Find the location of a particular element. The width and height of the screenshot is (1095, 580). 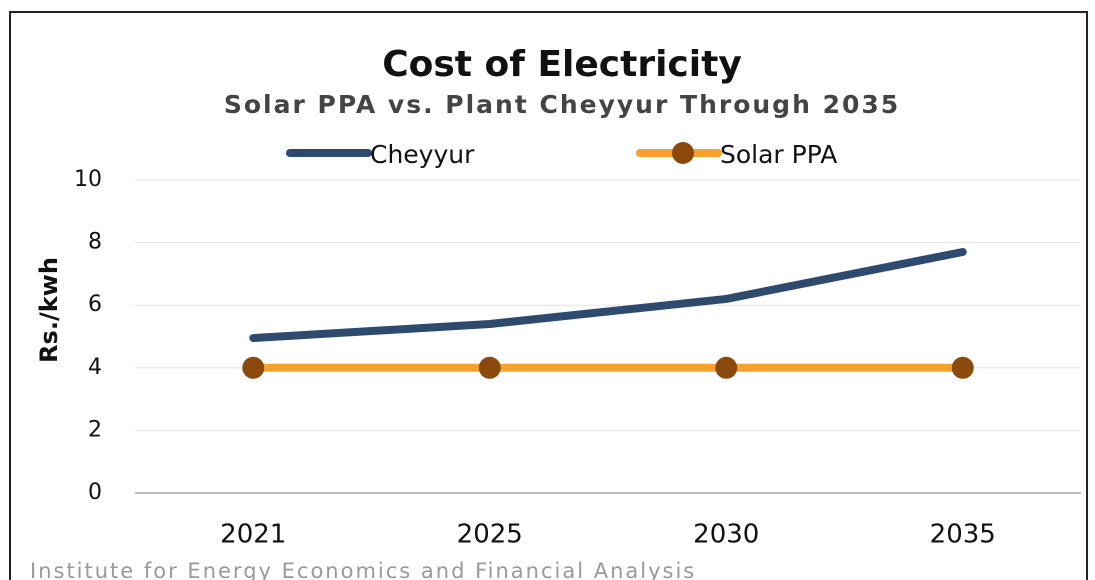

x-tick-label: 2035 is located at coordinates (963, 535).